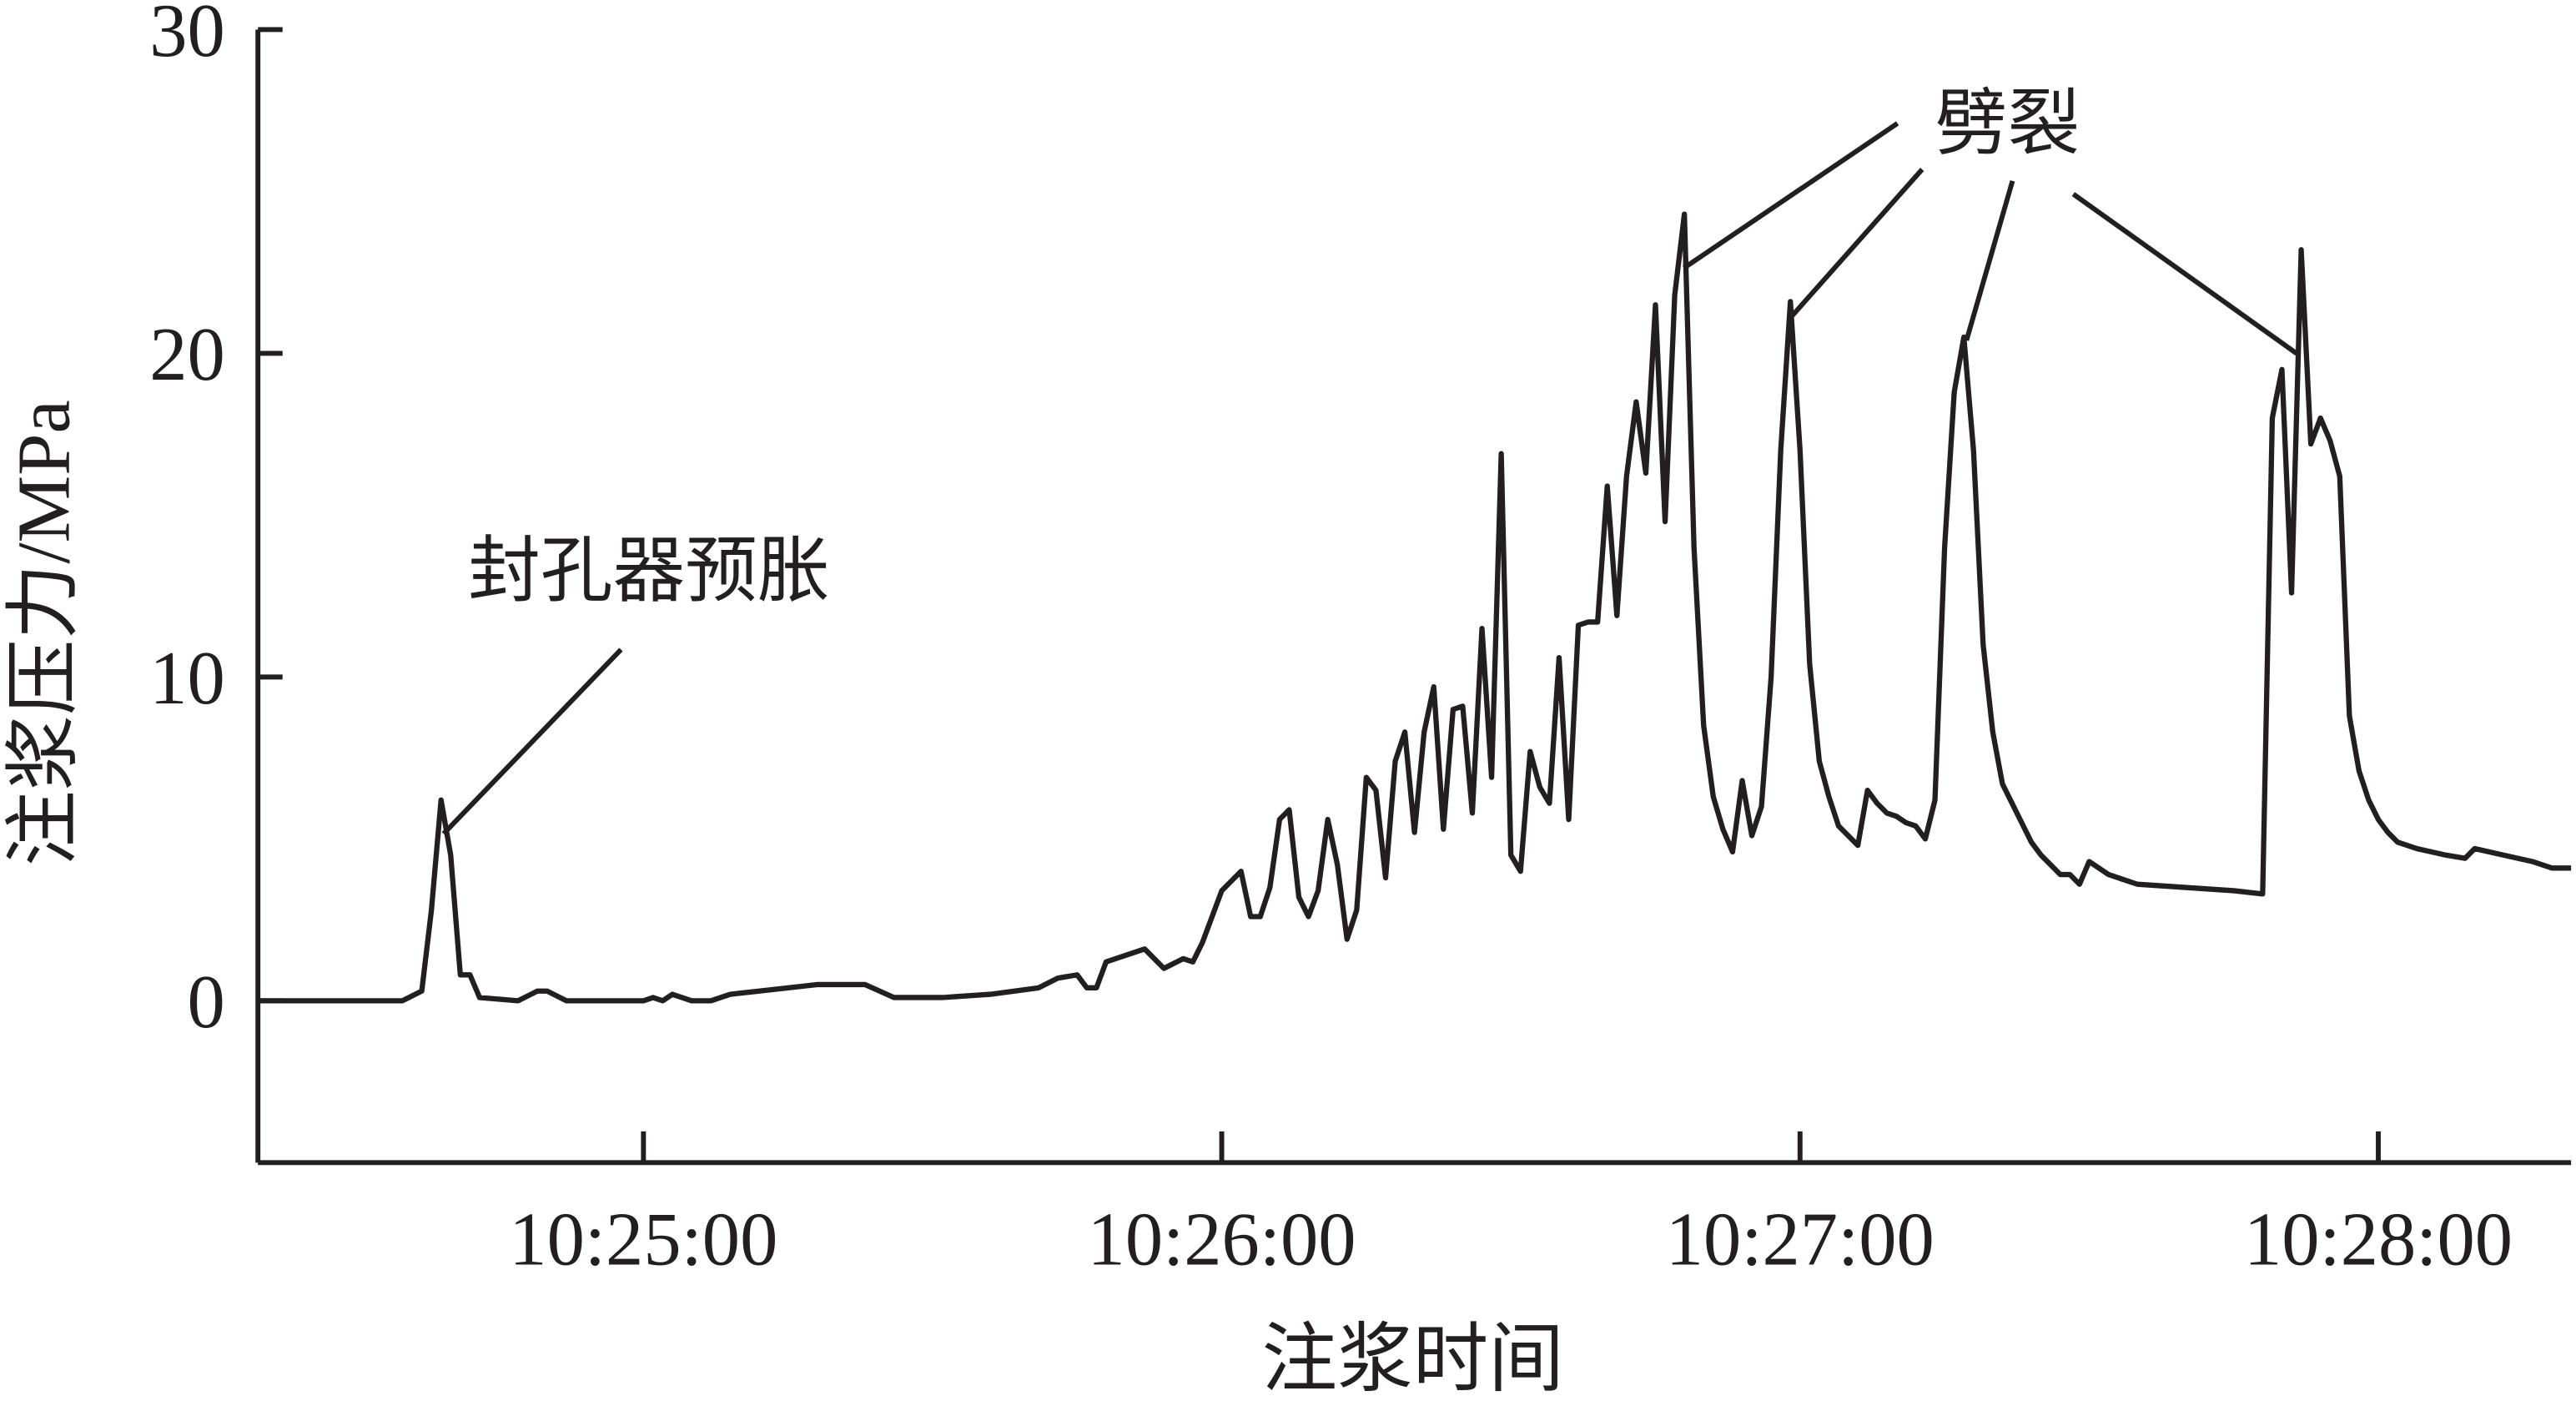  Describe the element at coordinates (187, 678) in the screenshot. I see `y-tick-label: 10` at that location.